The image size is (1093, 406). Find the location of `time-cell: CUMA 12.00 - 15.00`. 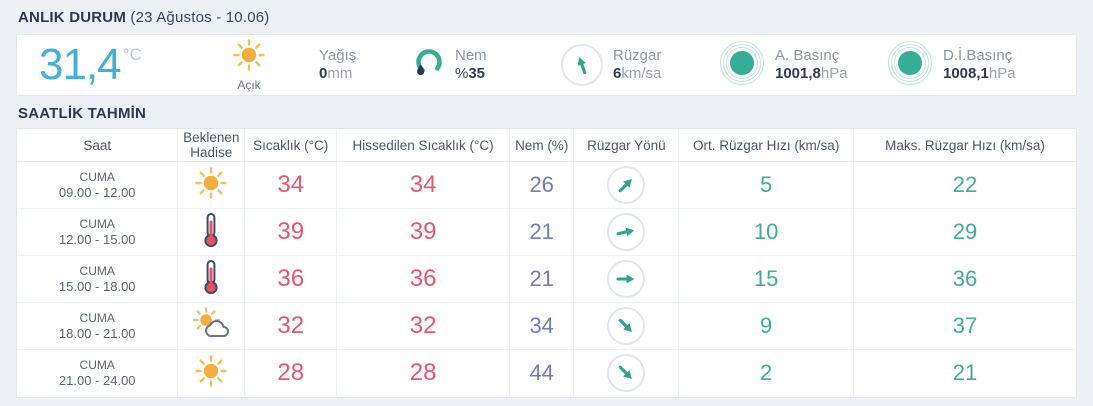

time-cell: CUMA 12.00 - 15.00 is located at coordinates (98, 232).